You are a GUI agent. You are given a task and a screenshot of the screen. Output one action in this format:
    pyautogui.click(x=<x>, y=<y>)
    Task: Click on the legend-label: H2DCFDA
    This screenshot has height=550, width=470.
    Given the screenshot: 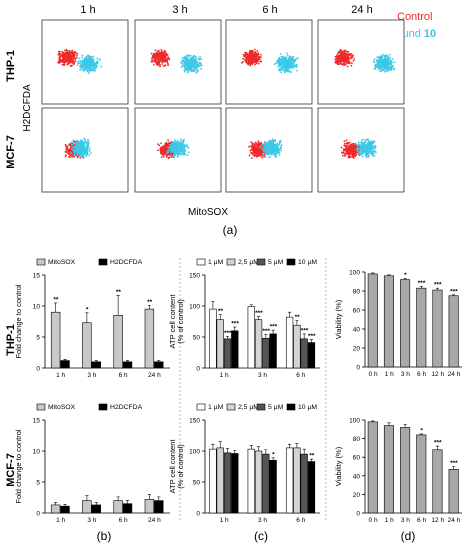 What is the action you would take?
    pyautogui.click(x=126, y=407)
    